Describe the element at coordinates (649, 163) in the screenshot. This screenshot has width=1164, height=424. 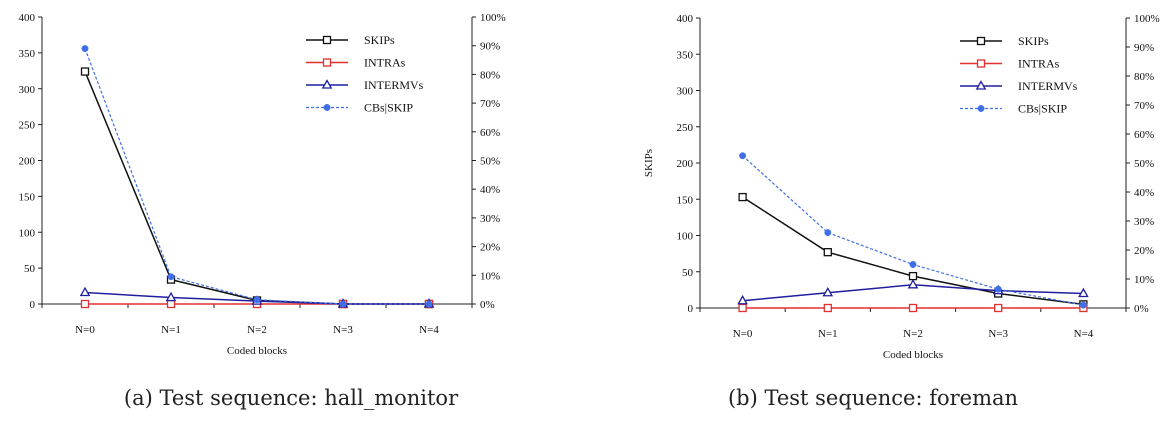
I see `y-axis-label: SKIPs` at that location.